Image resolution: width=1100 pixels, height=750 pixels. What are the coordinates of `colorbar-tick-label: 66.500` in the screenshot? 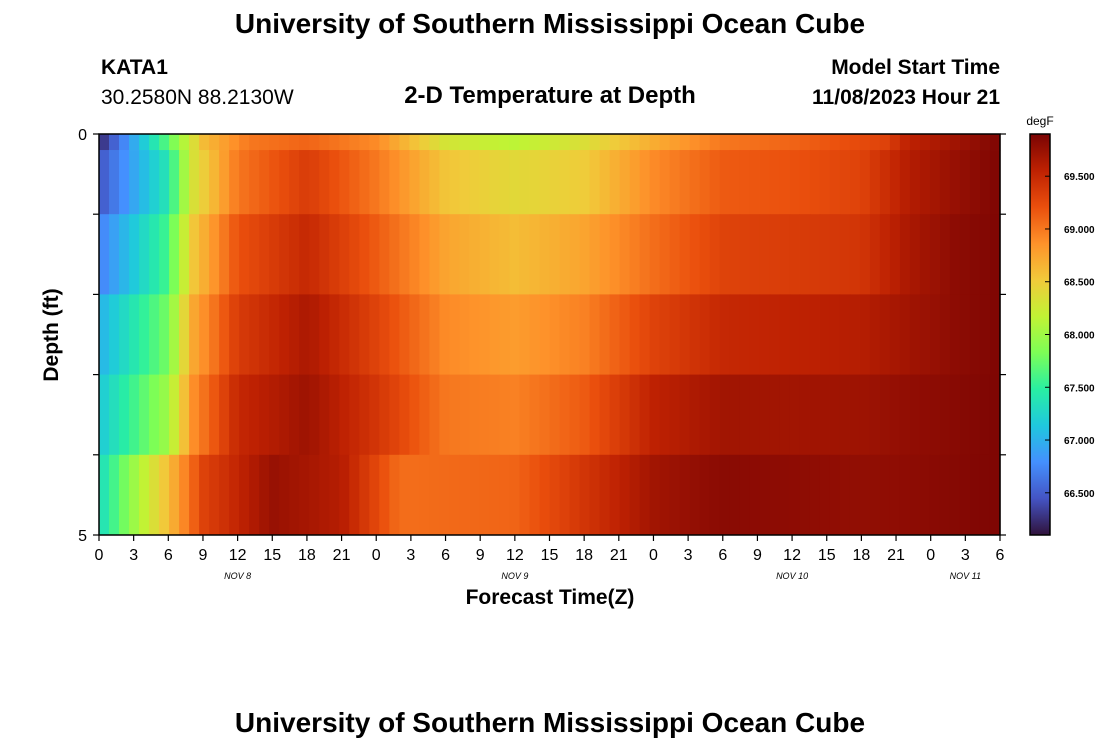 It's located at (1079, 494).